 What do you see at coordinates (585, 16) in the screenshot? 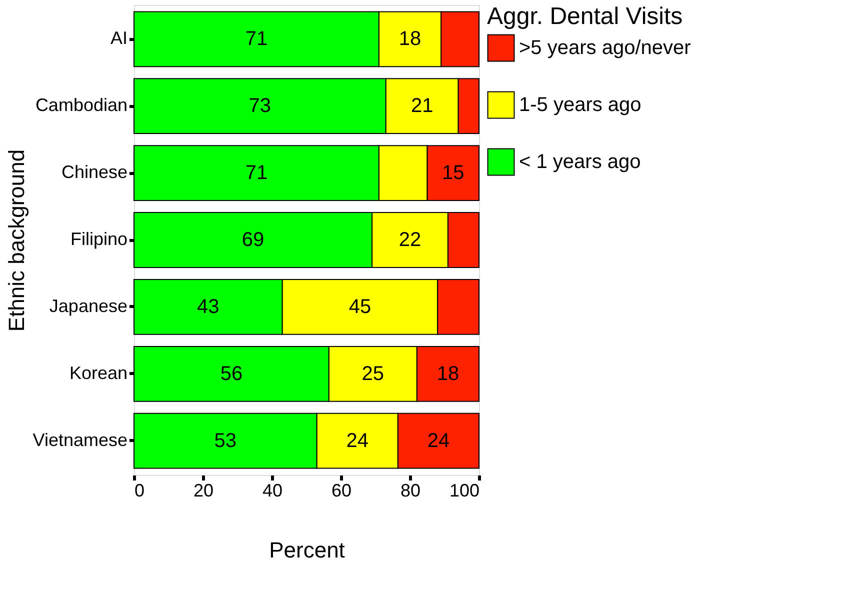
I see `legend-title: Aggr. Dental Visits` at bounding box center [585, 16].